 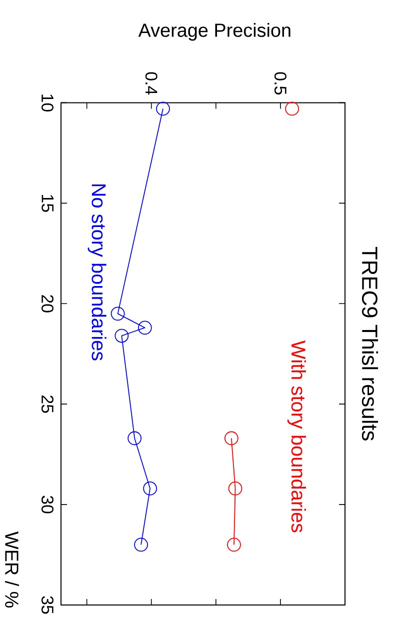 What do you see at coordinates (296, 436) in the screenshot?
I see `text: With story boundaries` at bounding box center [296, 436].